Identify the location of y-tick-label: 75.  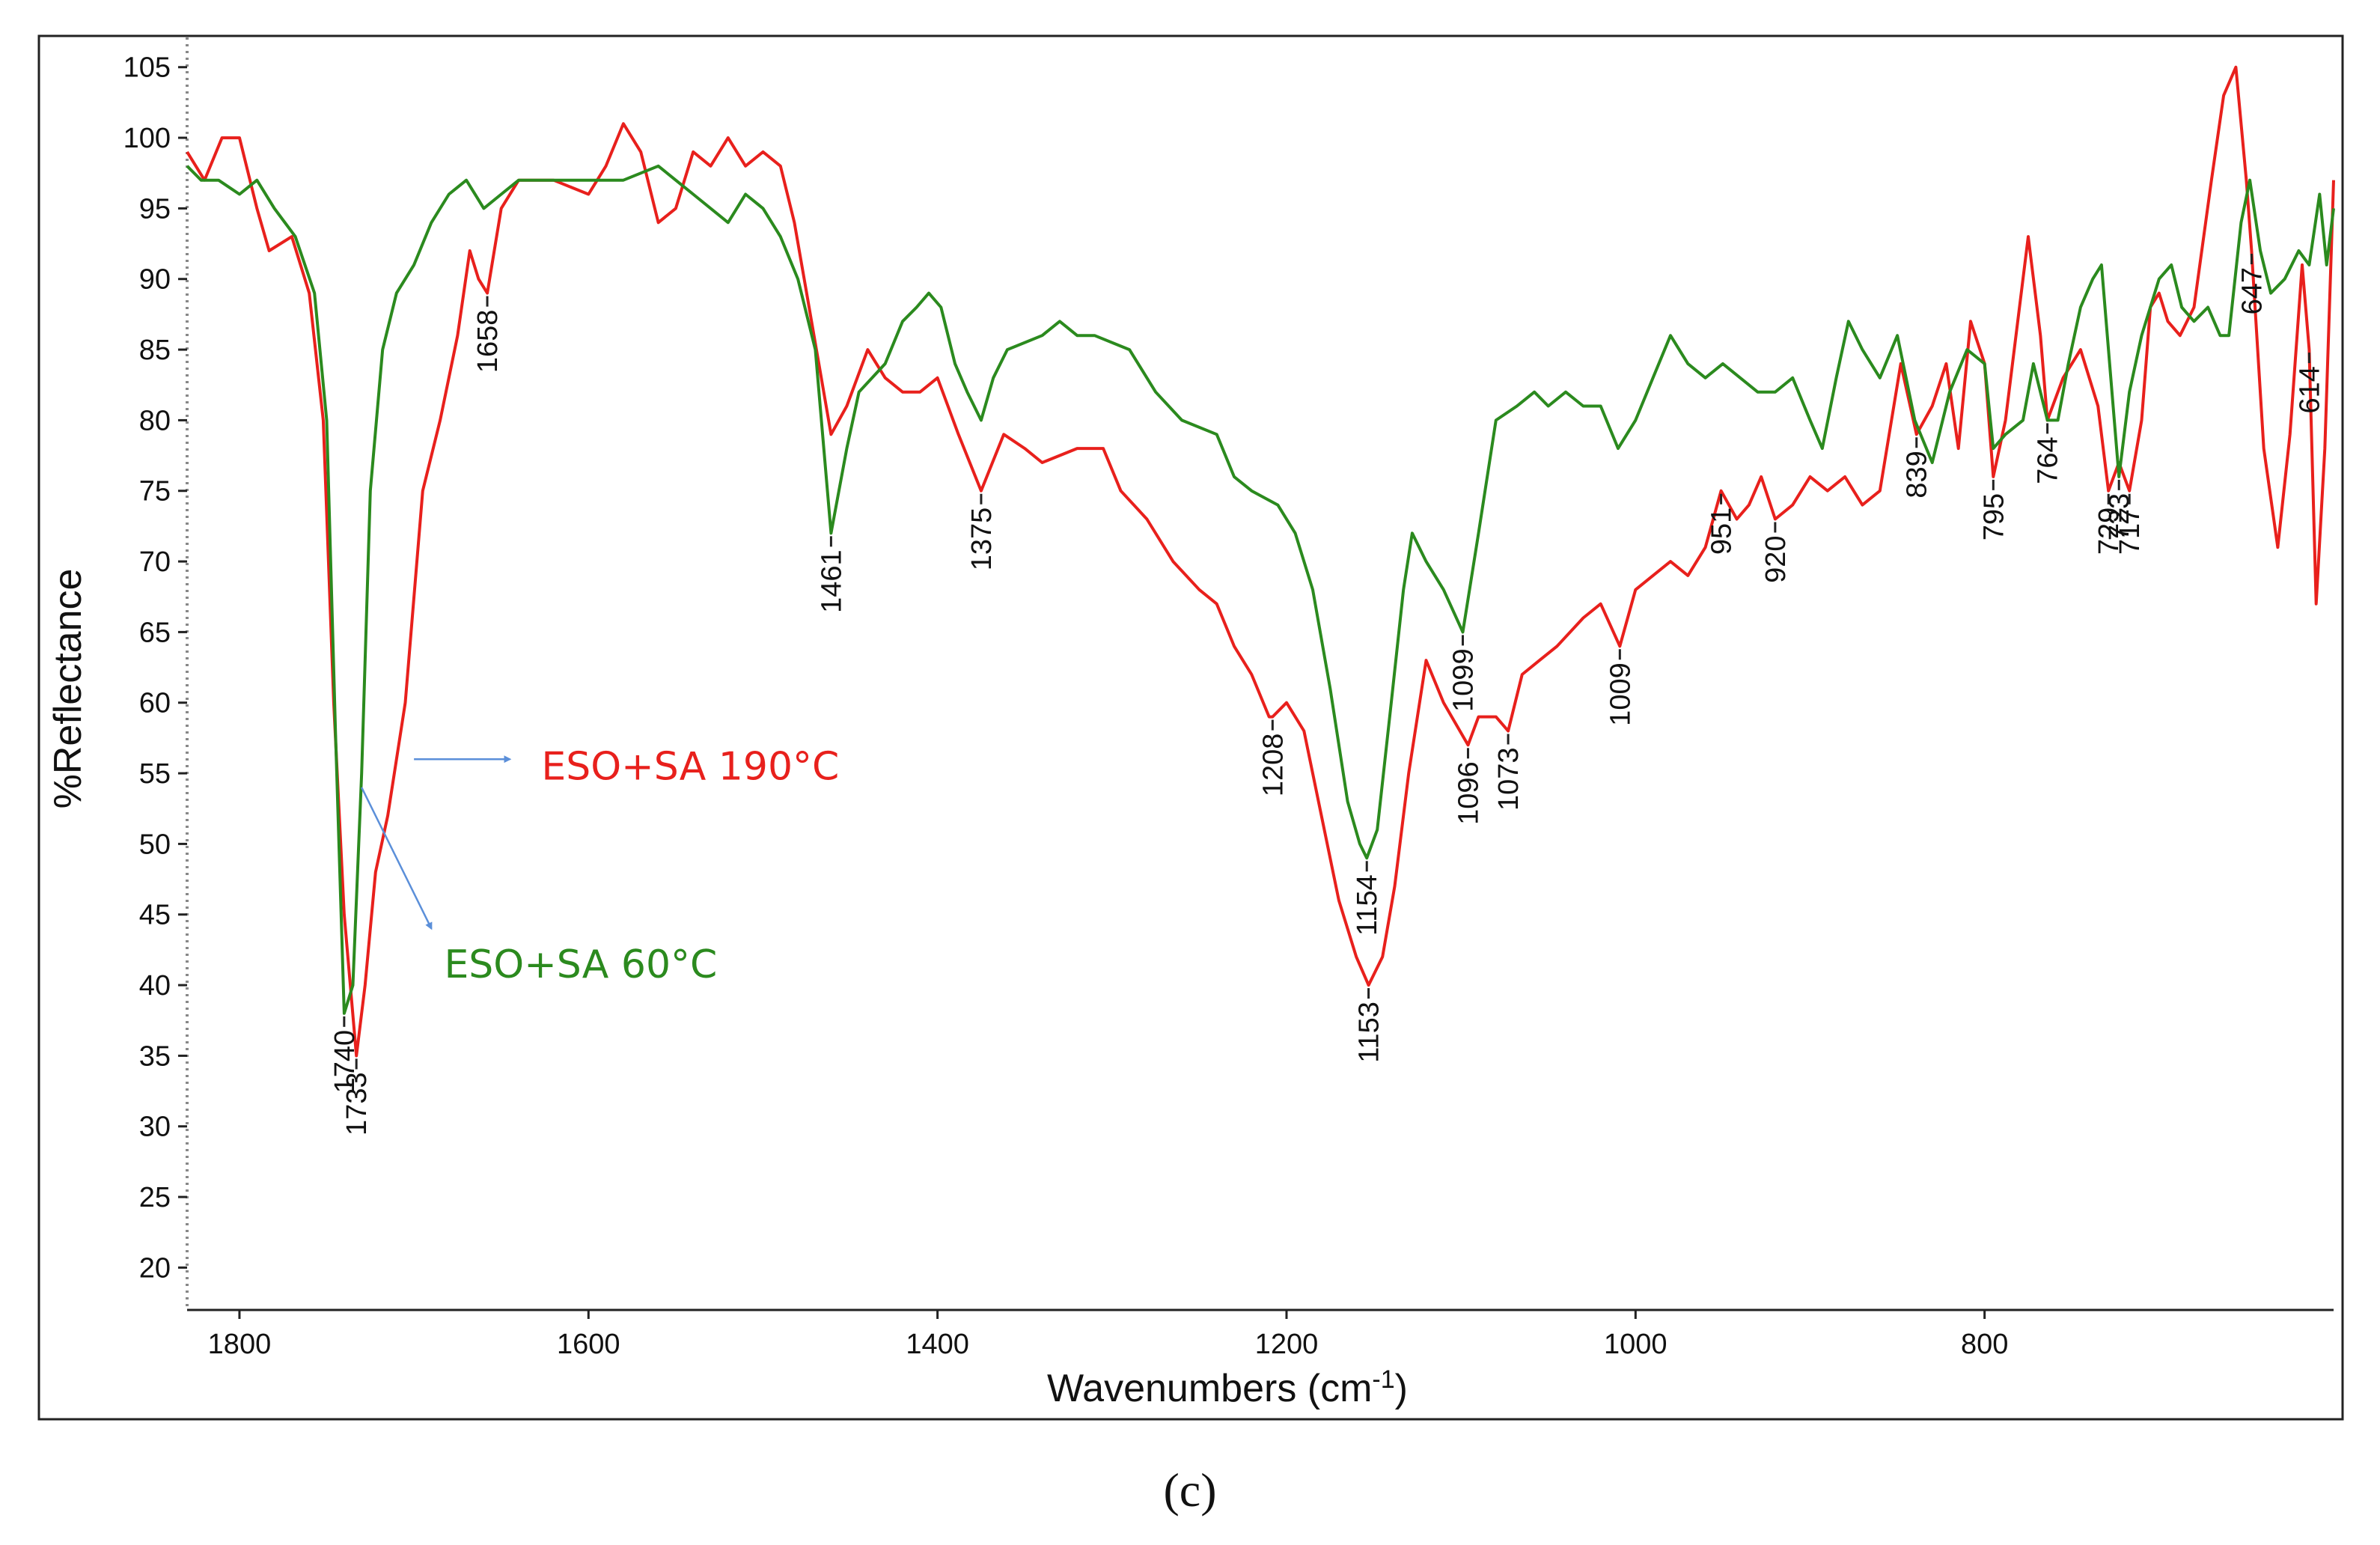
(155, 492).